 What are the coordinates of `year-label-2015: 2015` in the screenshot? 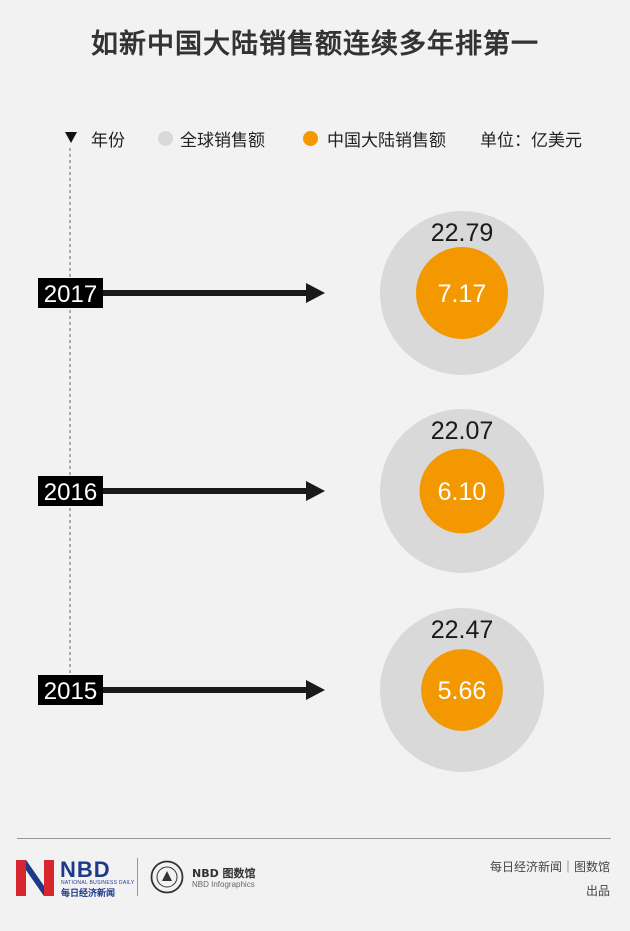 It's located at (70, 691).